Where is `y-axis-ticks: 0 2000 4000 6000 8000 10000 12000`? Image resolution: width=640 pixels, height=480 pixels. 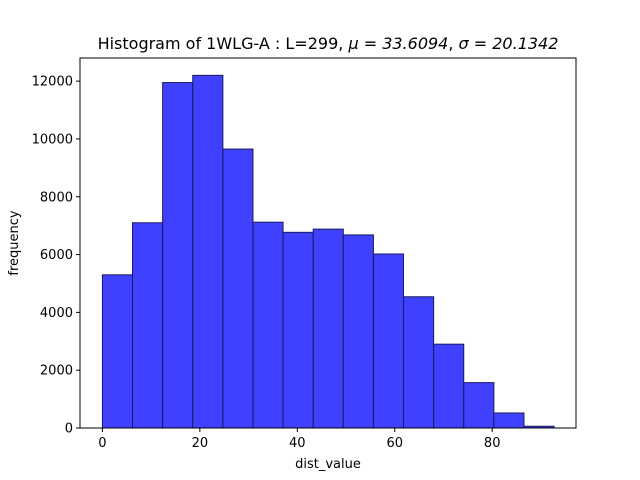
y-axis-ticks: 0 2000 4000 6000 8000 10000 12000 is located at coordinates (56, 256).